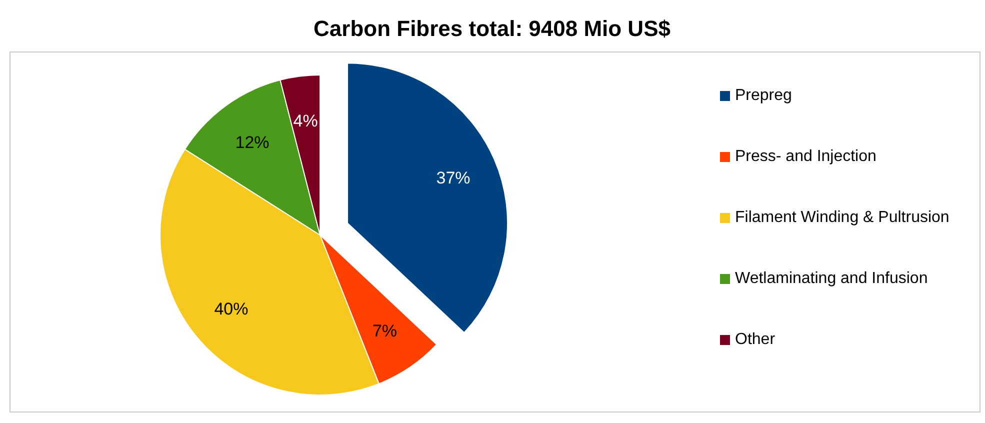 The height and width of the screenshot is (423, 985). Describe the element at coordinates (231, 308) in the screenshot. I see `data-label: 40%` at that location.